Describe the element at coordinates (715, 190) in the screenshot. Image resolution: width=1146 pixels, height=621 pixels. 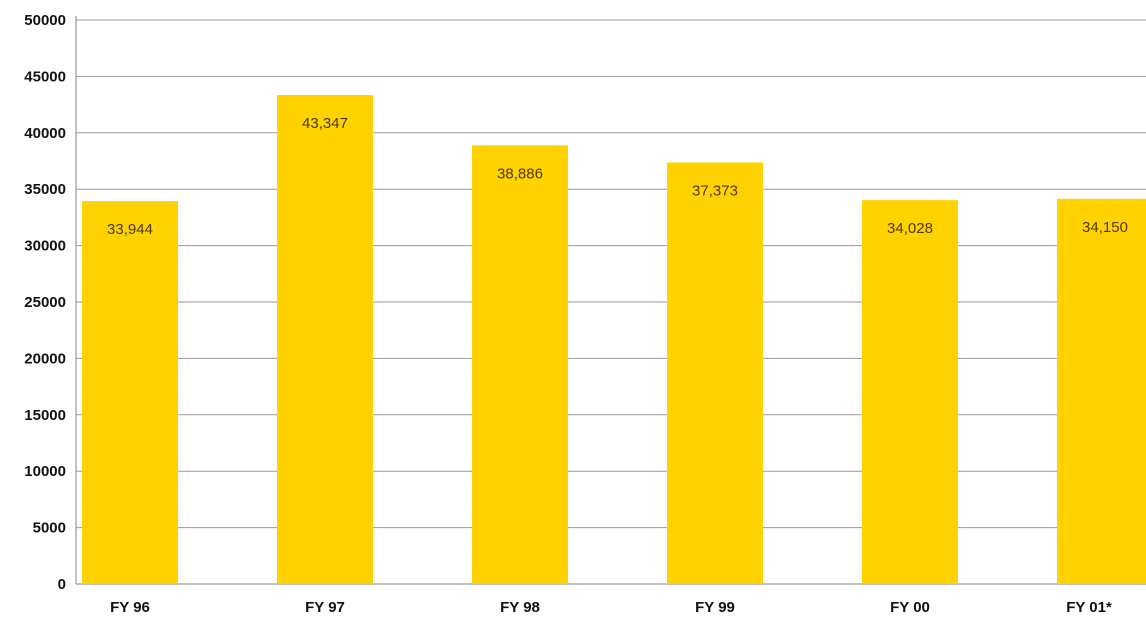
I see `value-label: 37,373` at that location.